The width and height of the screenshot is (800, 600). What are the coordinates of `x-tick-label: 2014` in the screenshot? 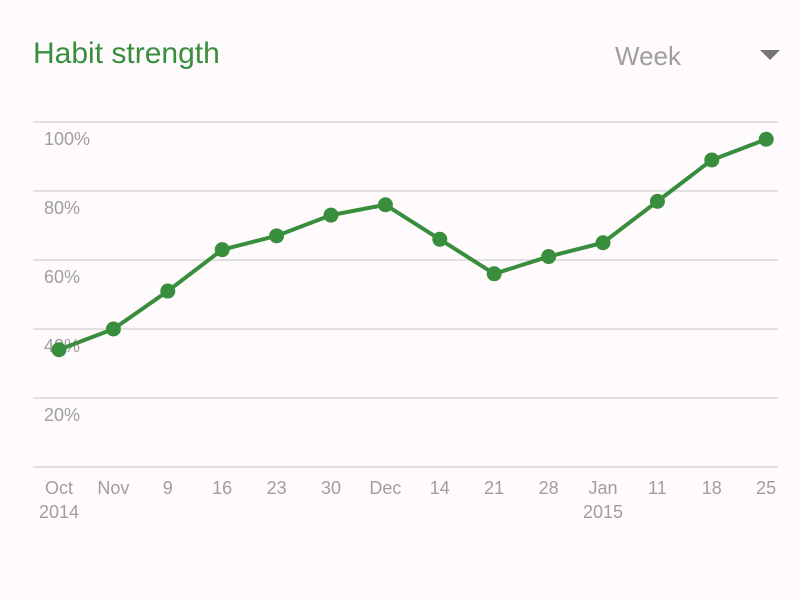 It's located at (59, 512).